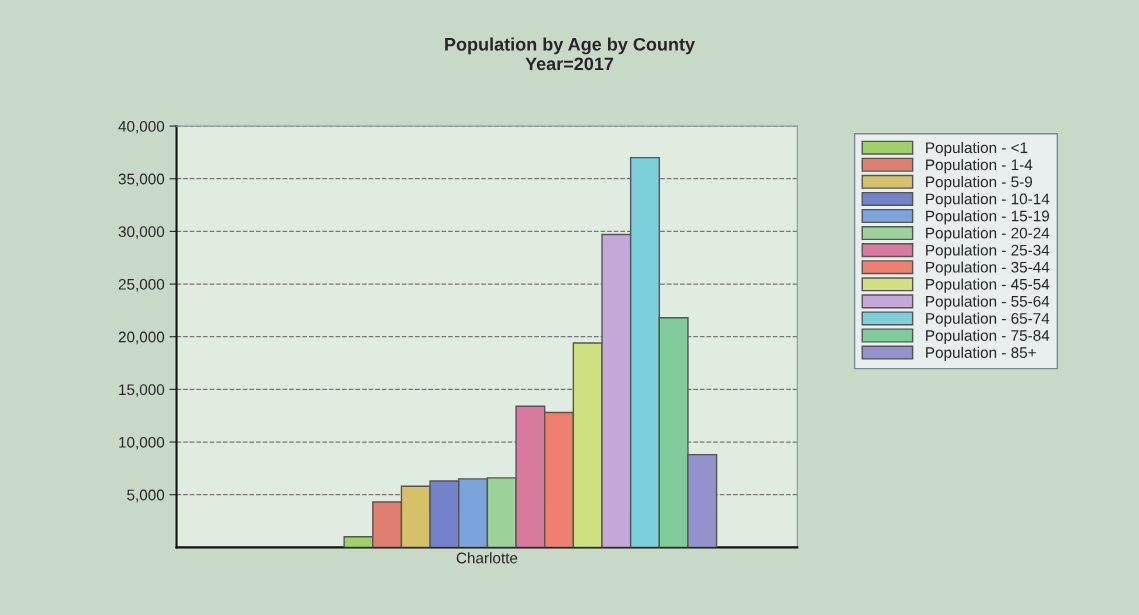 The image size is (1139, 615). Describe the element at coordinates (979, 183) in the screenshot. I see `legend-label: Population - 5-9` at that location.